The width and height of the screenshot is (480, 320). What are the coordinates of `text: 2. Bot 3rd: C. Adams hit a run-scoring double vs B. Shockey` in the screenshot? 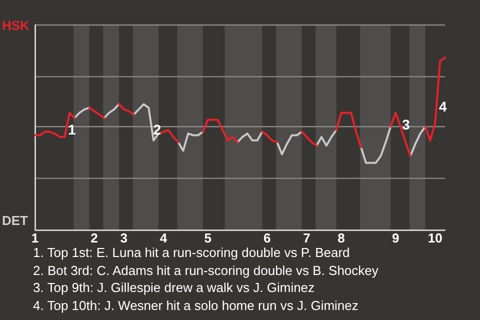 It's located at (205, 270).